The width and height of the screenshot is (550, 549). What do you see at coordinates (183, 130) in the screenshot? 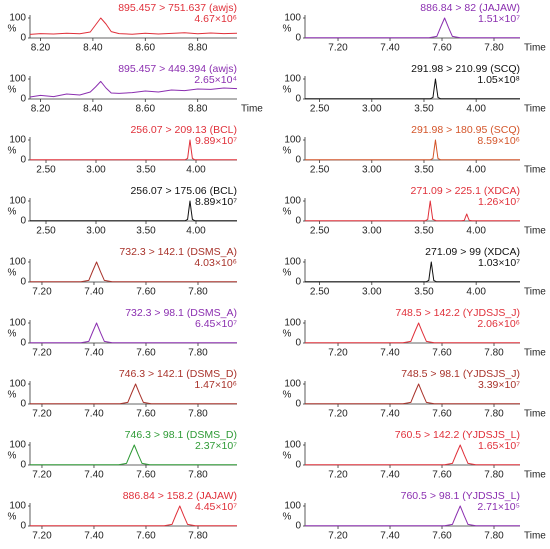
I see `panel-title: 256.07 > 209.13 (BCL)` at bounding box center [183, 130].